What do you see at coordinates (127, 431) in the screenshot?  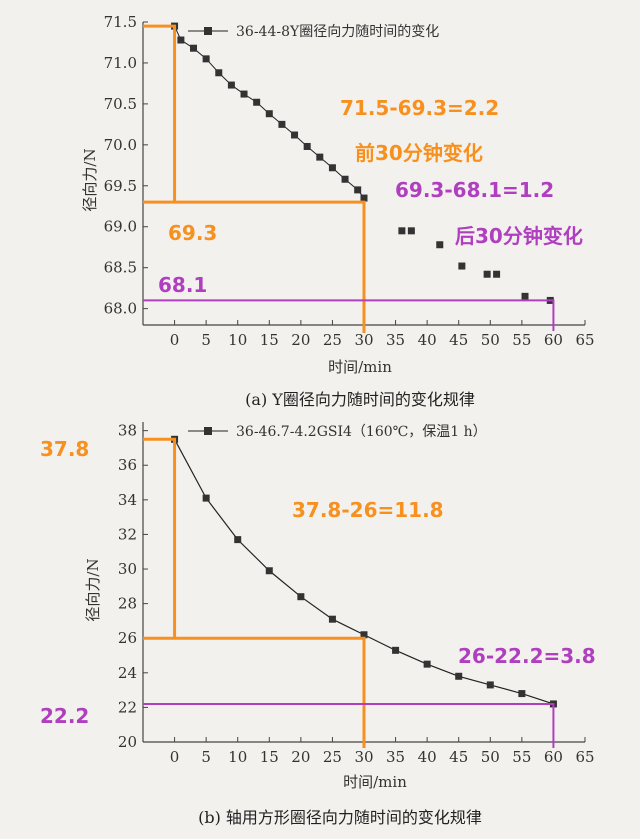 I see `chart-b-y-tick-label: 38` at bounding box center [127, 431].